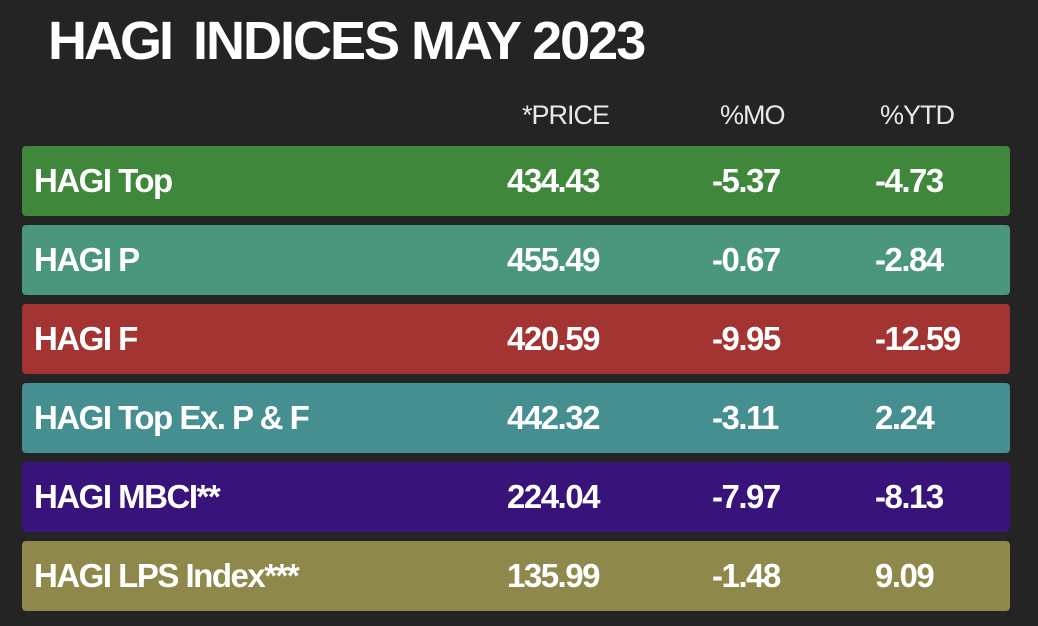  What do you see at coordinates (746, 180) in the screenshot?
I see `month-change: -5.37` at bounding box center [746, 180].